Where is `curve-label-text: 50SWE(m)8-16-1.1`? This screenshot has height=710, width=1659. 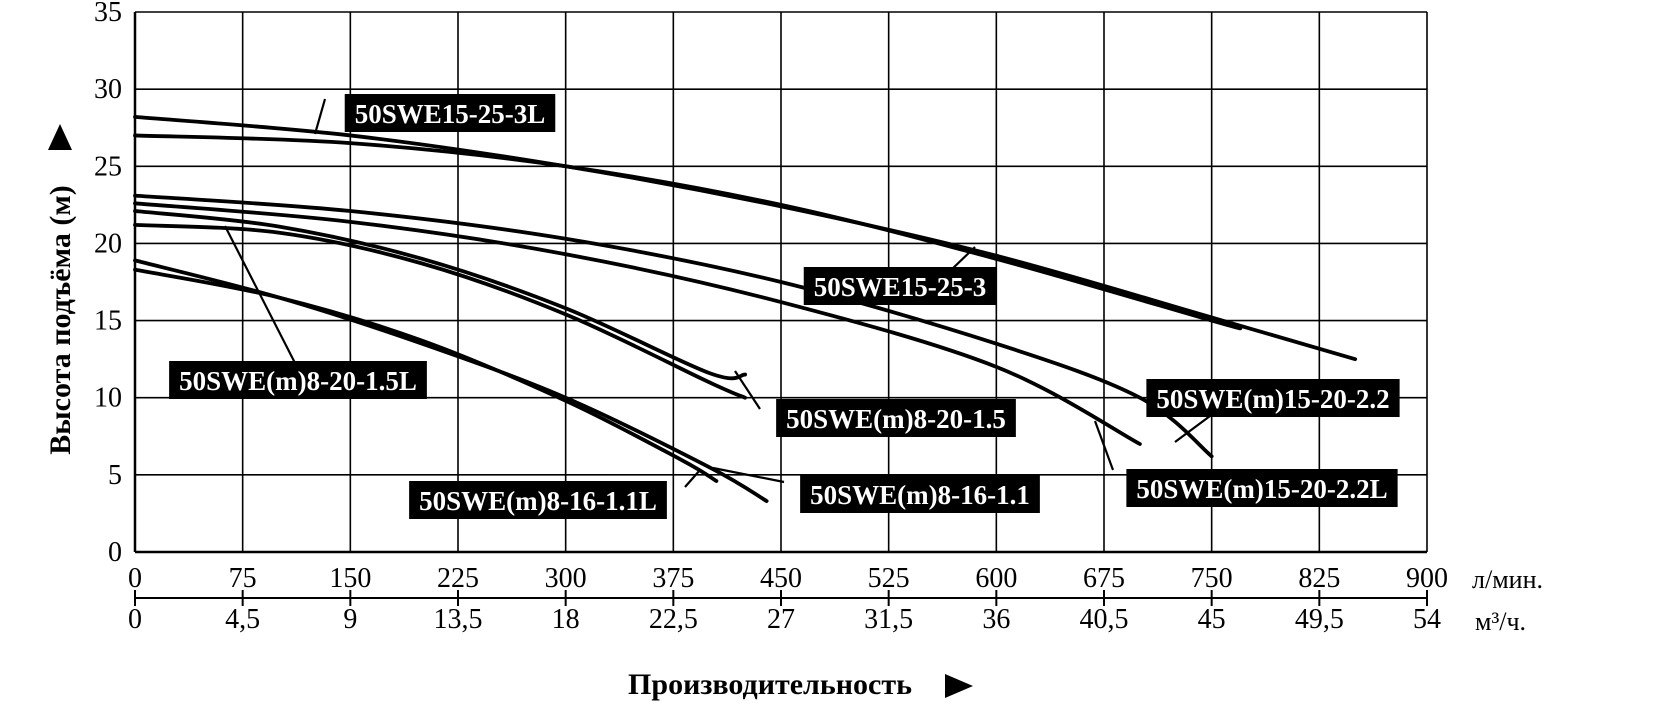 curve-label-text: 50SWE(m)8-16-1.1 is located at coordinates (920, 495).